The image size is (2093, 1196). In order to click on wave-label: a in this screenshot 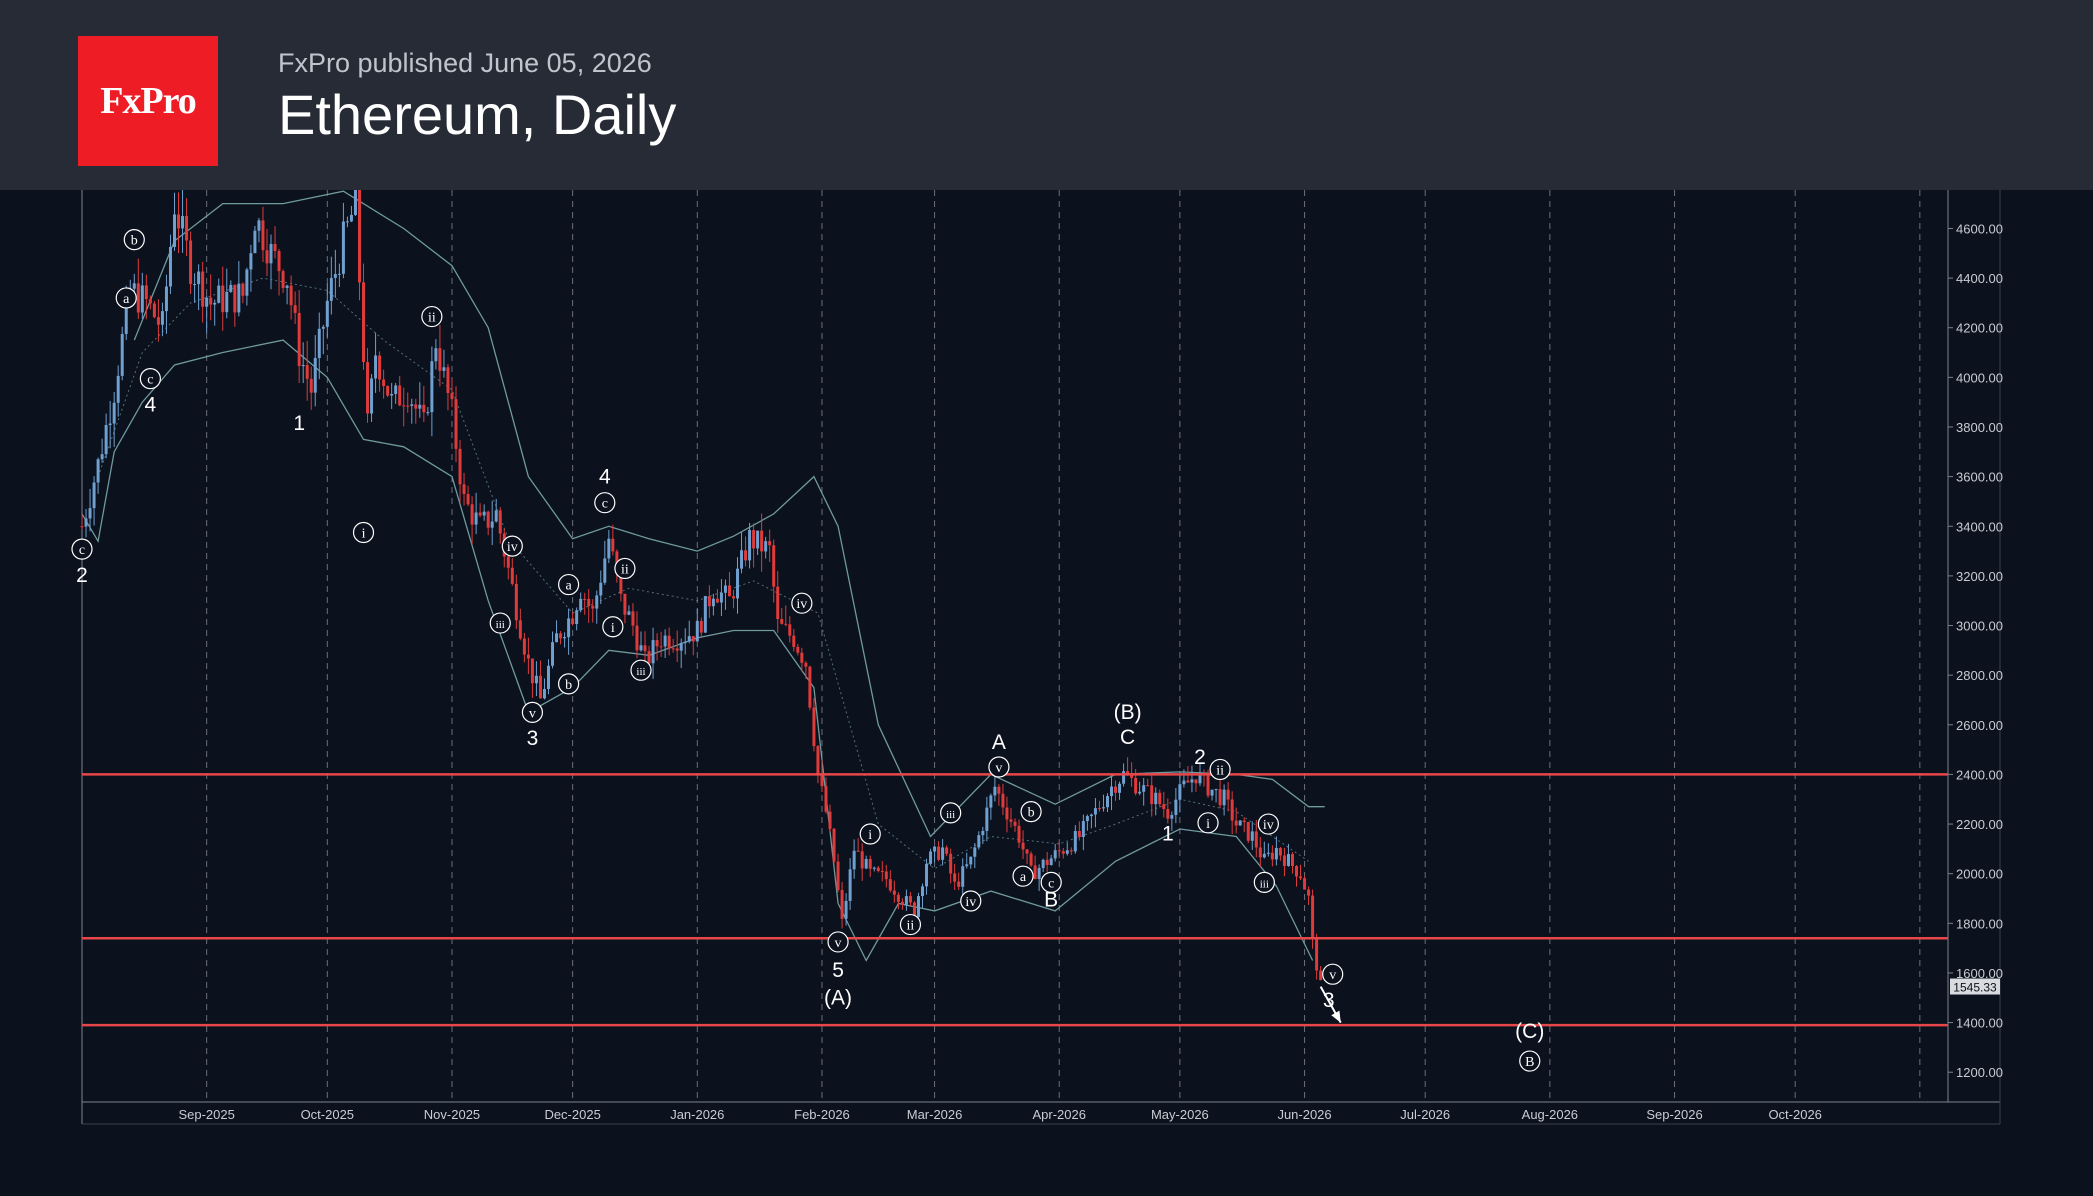, I will do `click(568, 586)`.